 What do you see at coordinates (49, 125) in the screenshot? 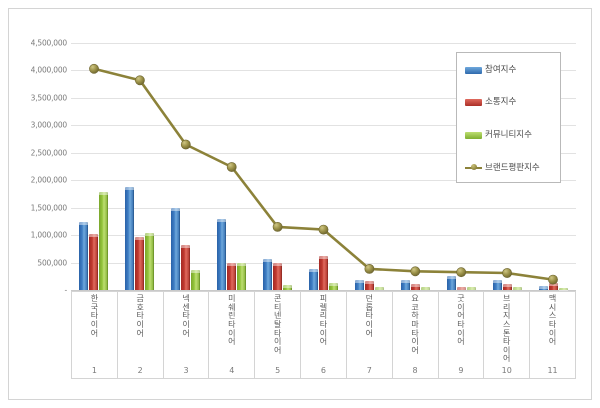
I see `y-axis-tick-label: 3,000,000` at bounding box center [49, 125].